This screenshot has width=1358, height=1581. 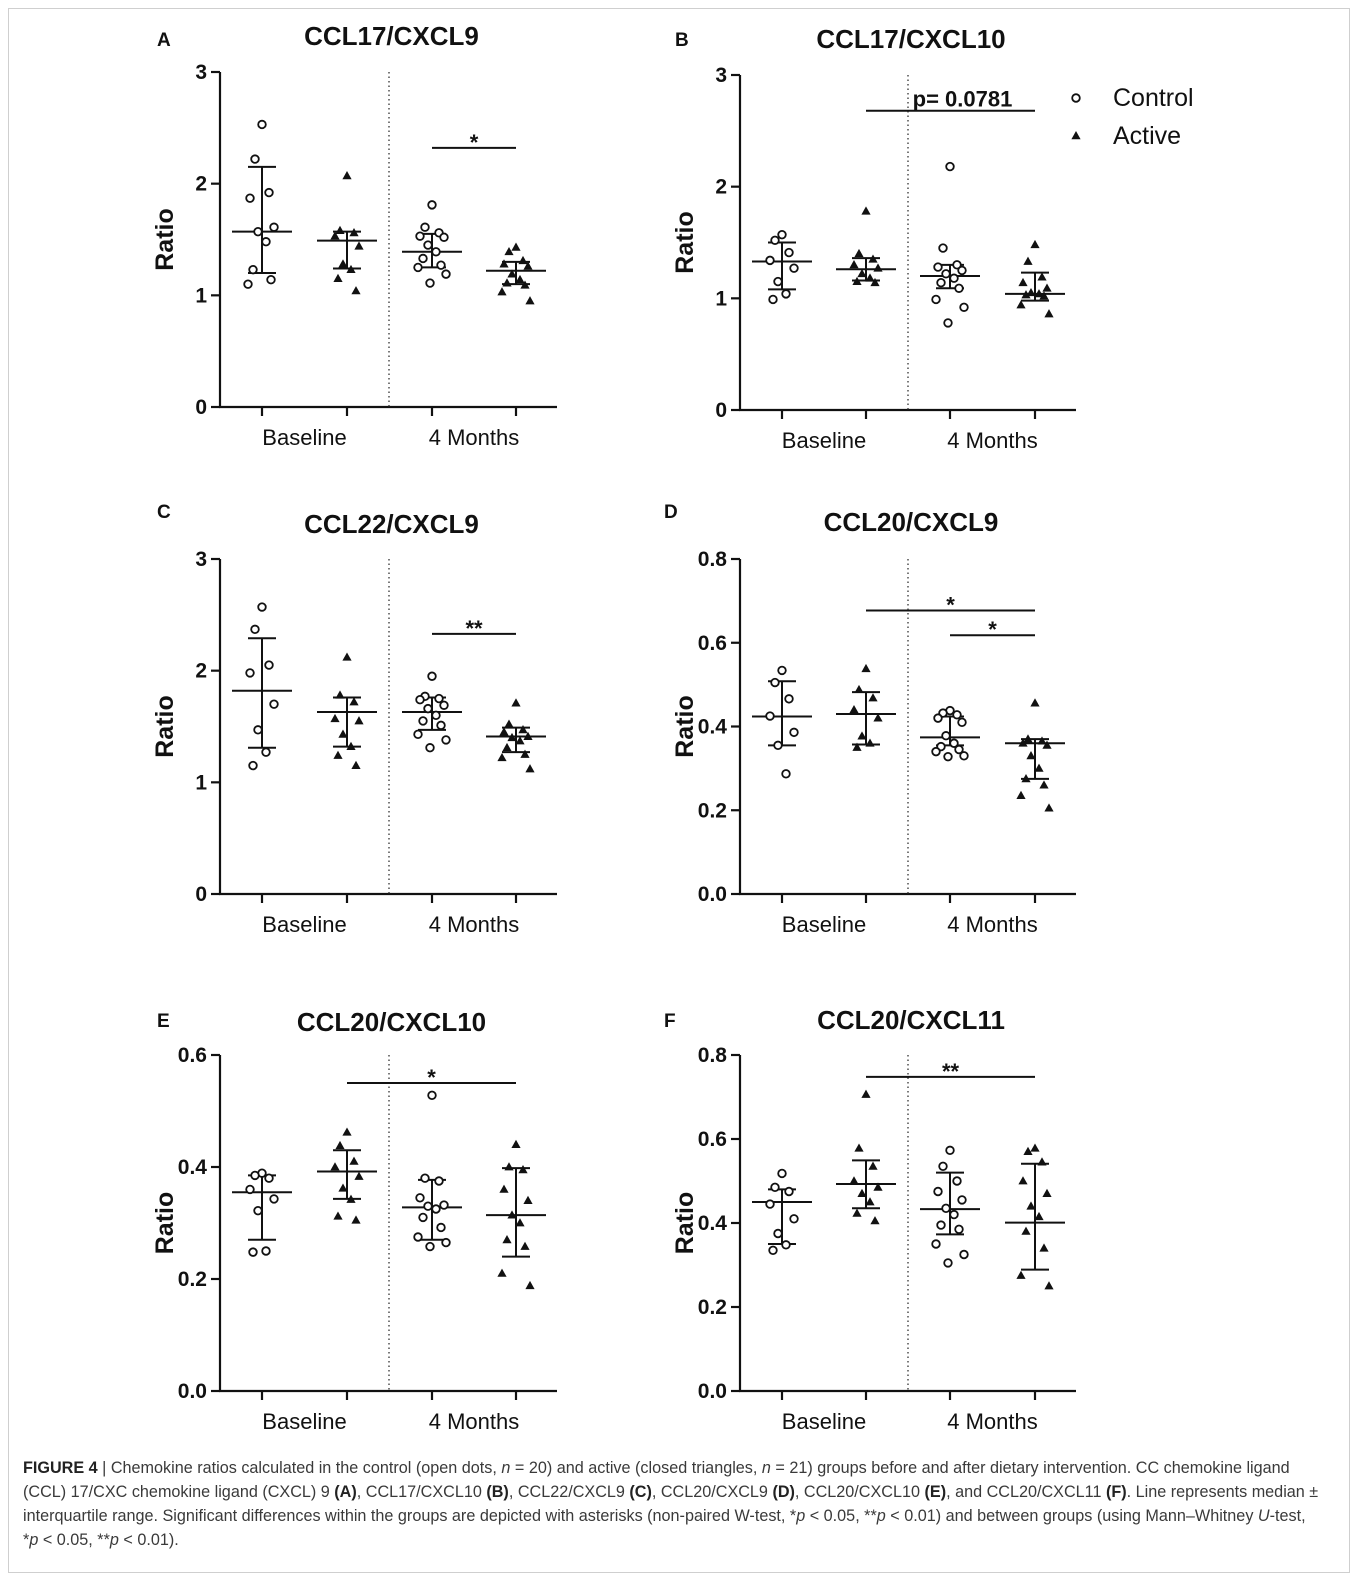 What do you see at coordinates (1147, 136) in the screenshot?
I see `legend-label-active: Active` at bounding box center [1147, 136].